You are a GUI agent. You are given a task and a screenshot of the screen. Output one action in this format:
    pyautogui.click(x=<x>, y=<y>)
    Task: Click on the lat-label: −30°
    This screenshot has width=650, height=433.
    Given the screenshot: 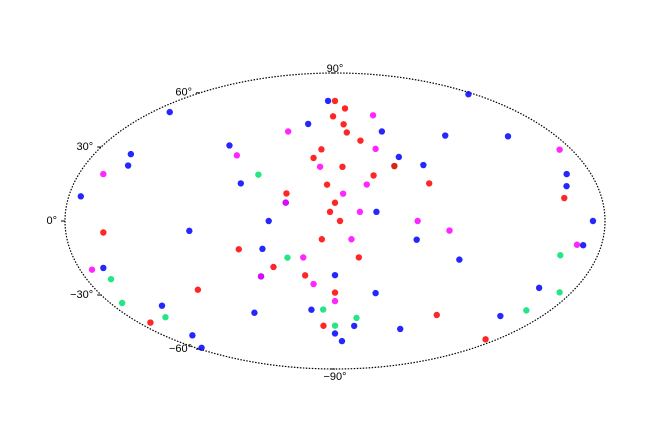 What is the action you would take?
    pyautogui.click(x=81, y=295)
    